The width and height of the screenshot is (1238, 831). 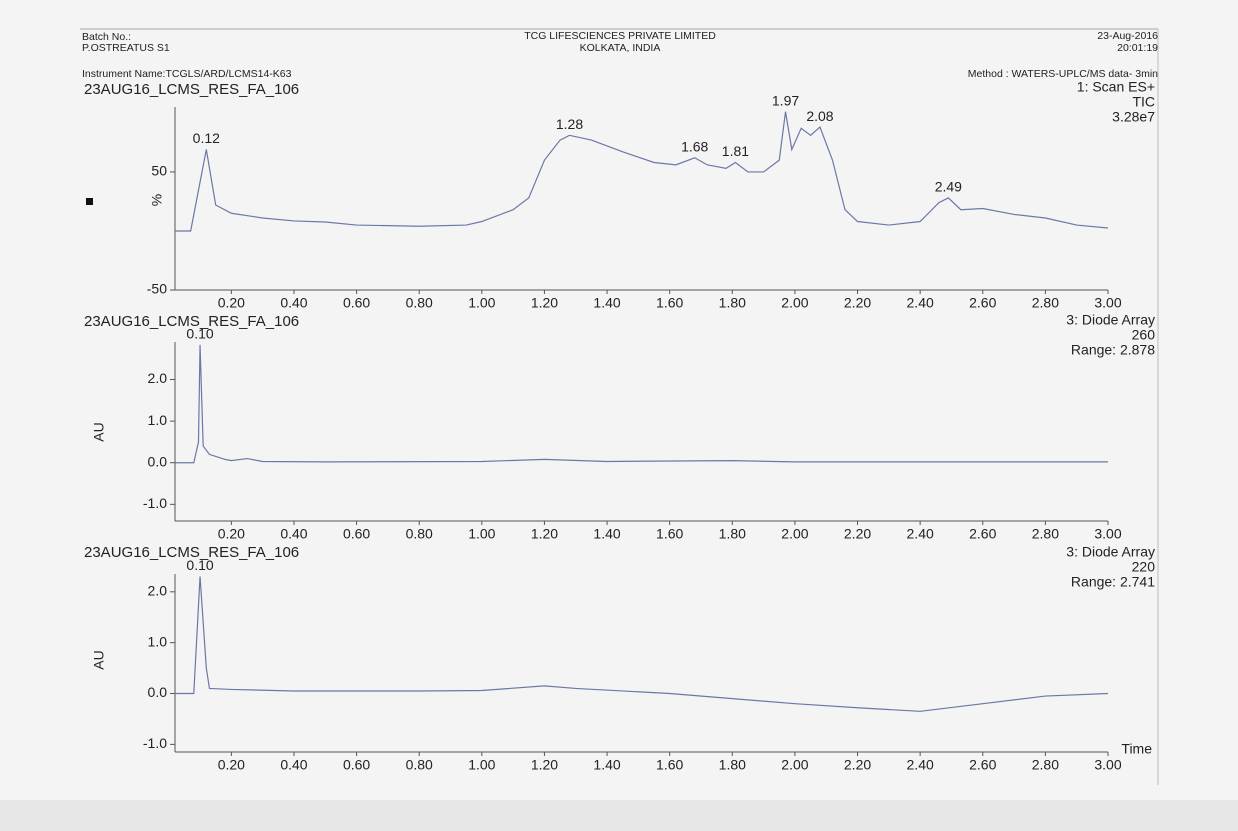 I want to click on method: Method : WATERS-UPLC/MS data- 3min, so click(x=1063, y=74).